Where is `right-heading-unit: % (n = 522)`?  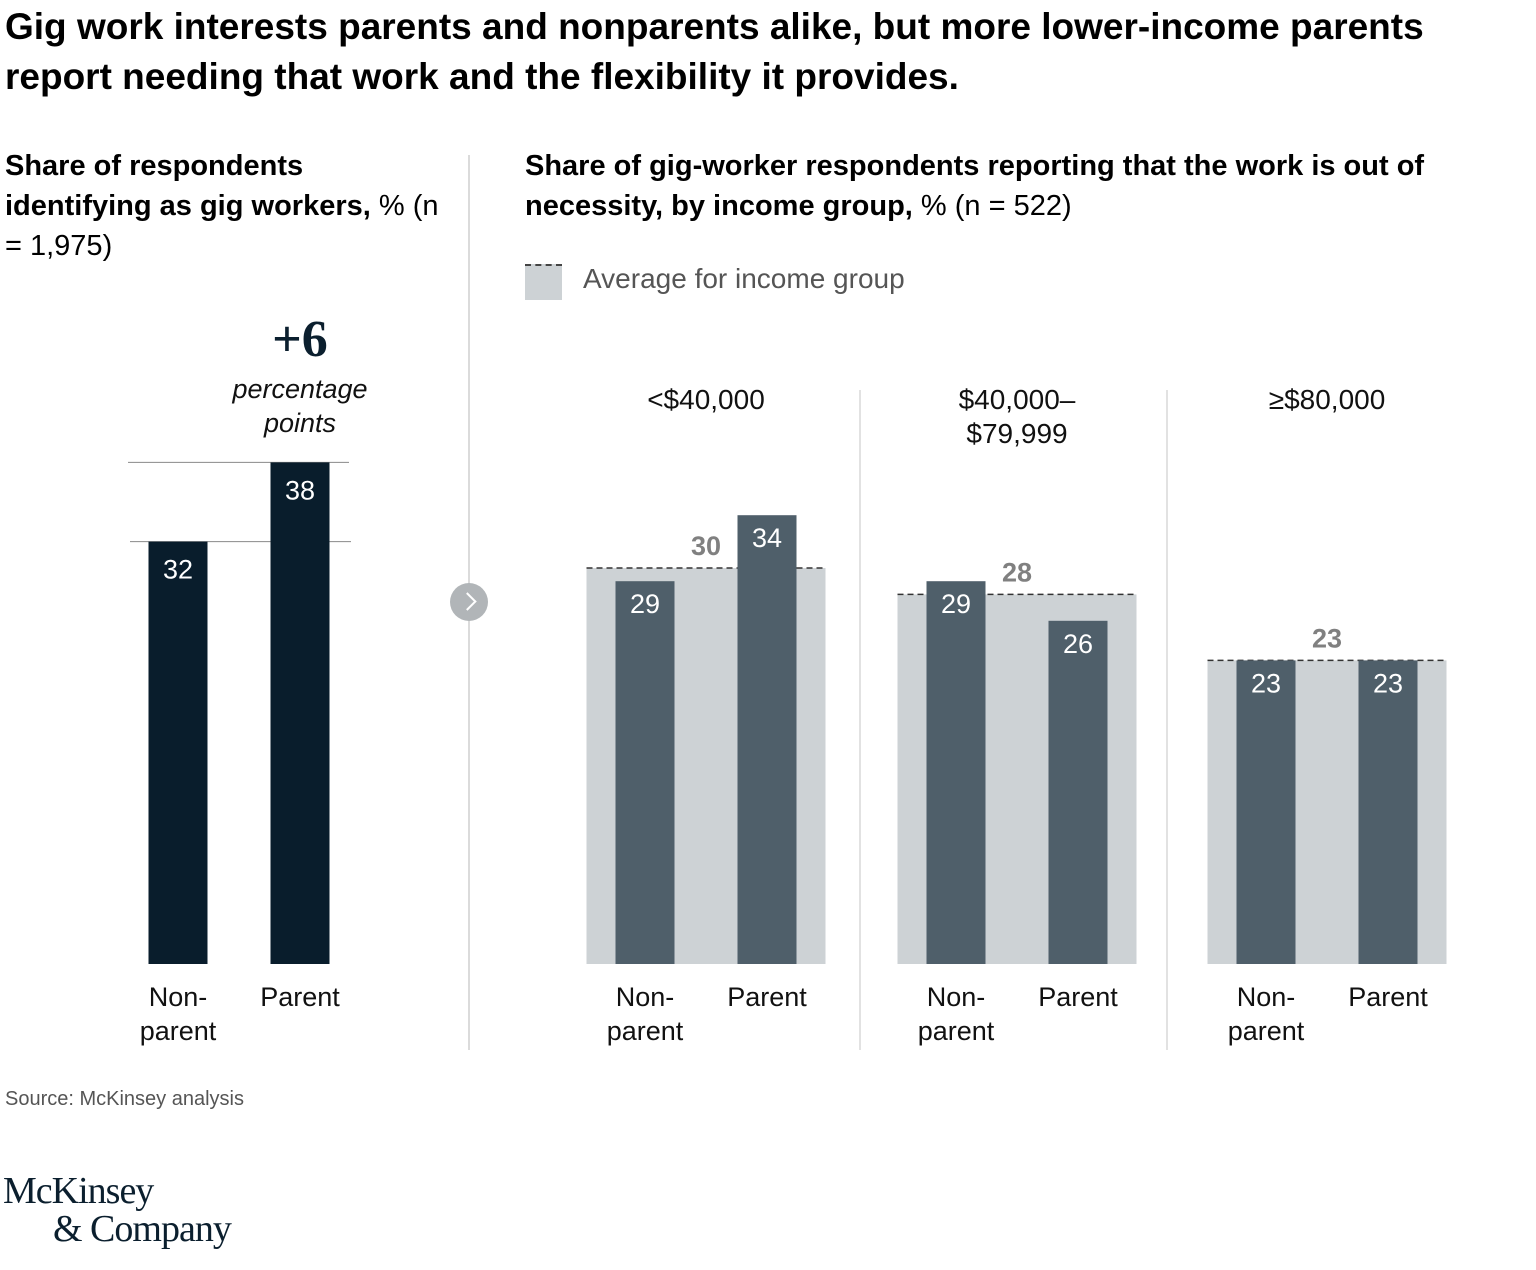 right-heading-unit: % (n = 522) is located at coordinates (996, 206).